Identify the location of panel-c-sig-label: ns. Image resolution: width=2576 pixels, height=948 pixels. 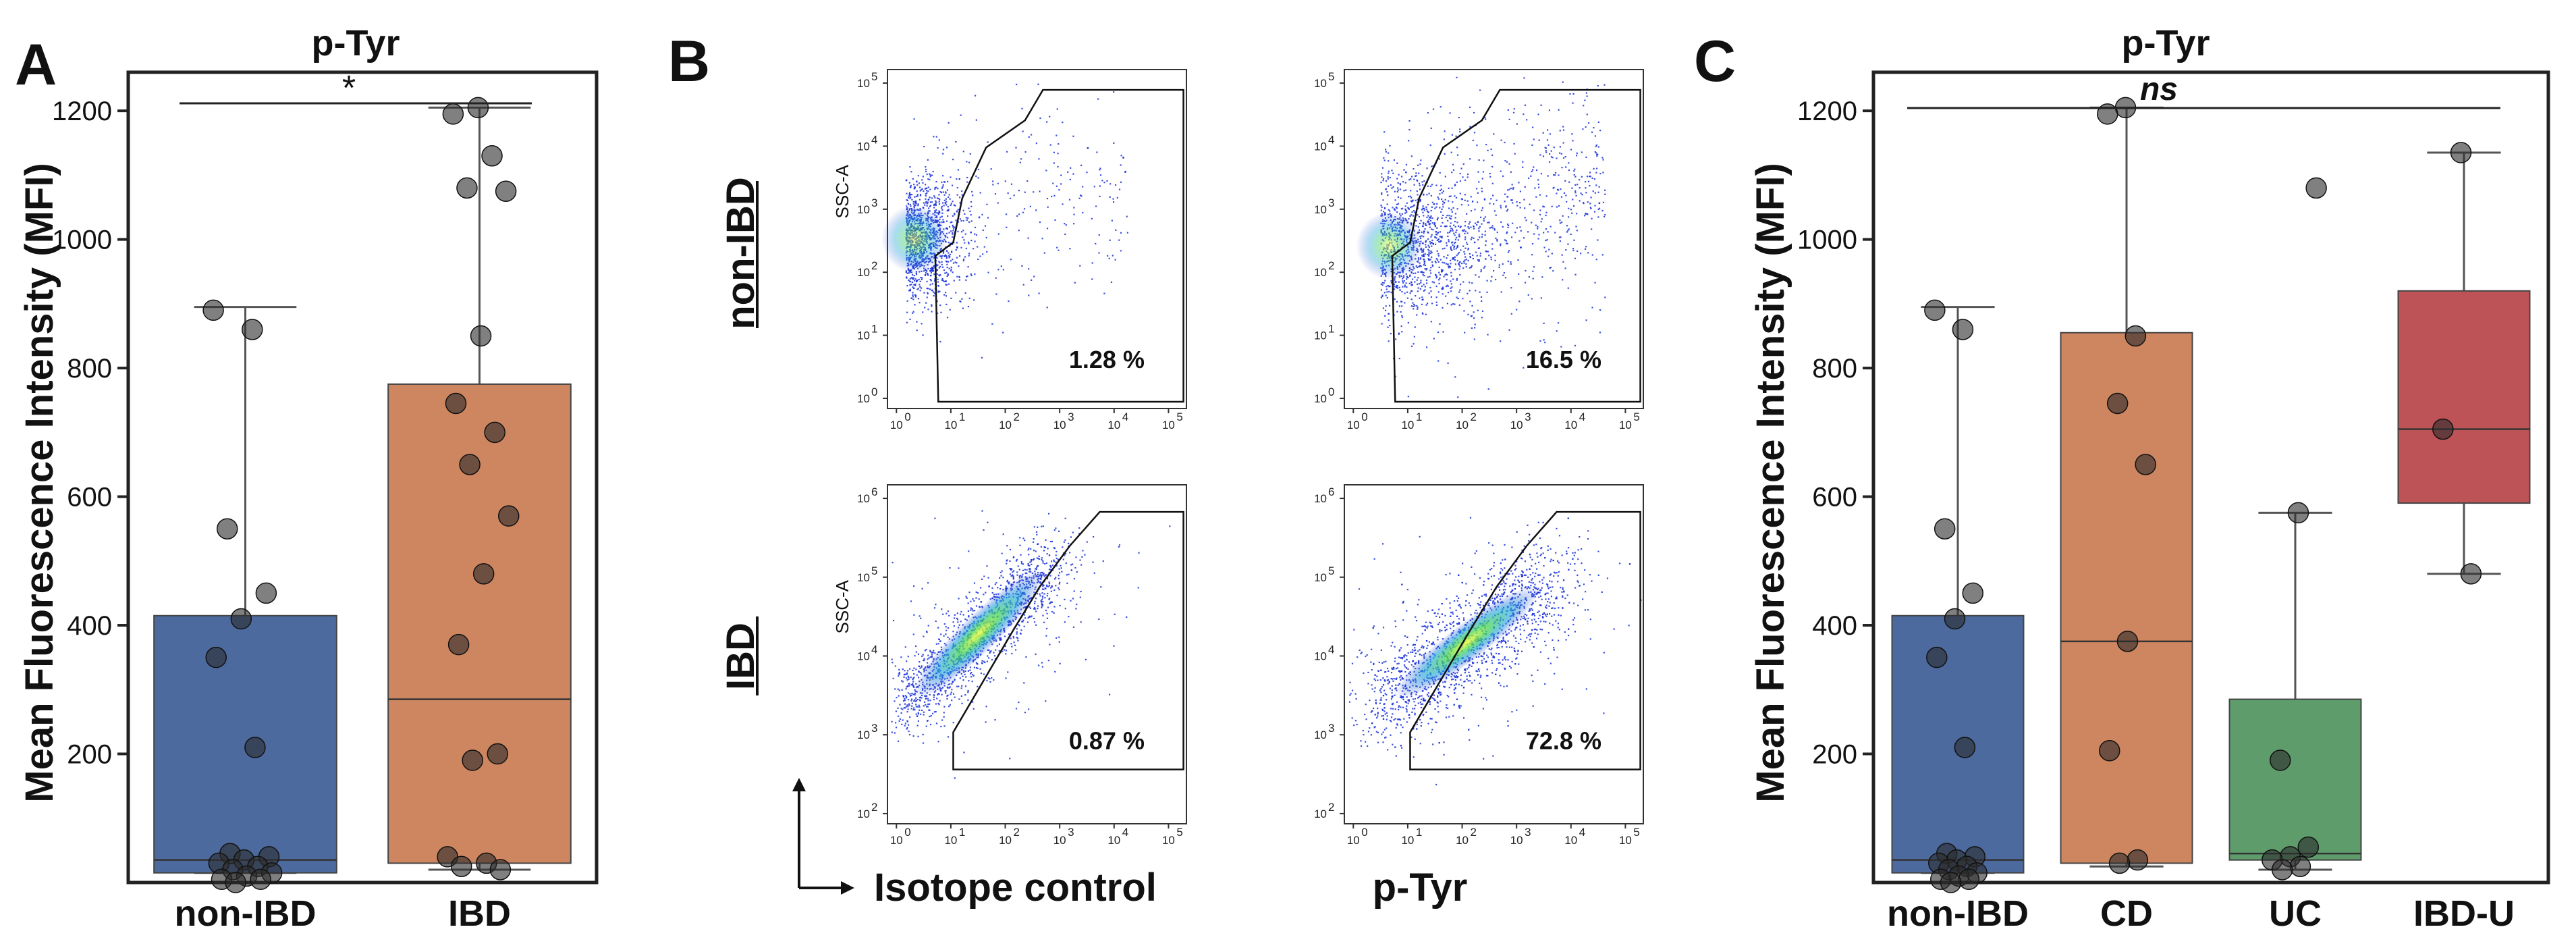
(2159, 89).